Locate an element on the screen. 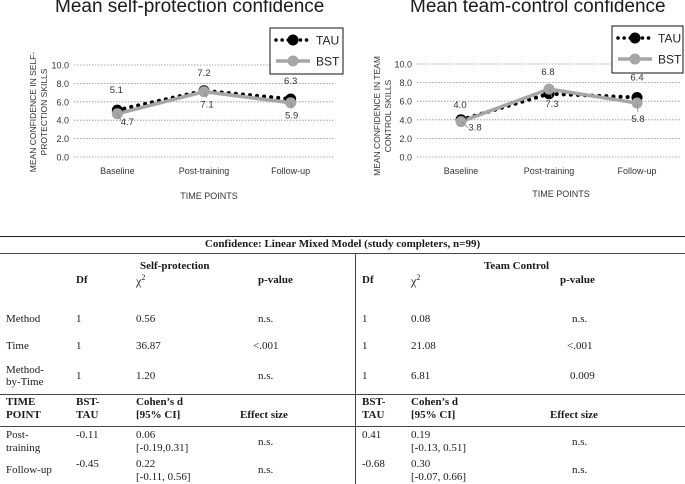 The image size is (685, 484). left-chart-title: Mean self-protection confidence is located at coordinates (190, 8).